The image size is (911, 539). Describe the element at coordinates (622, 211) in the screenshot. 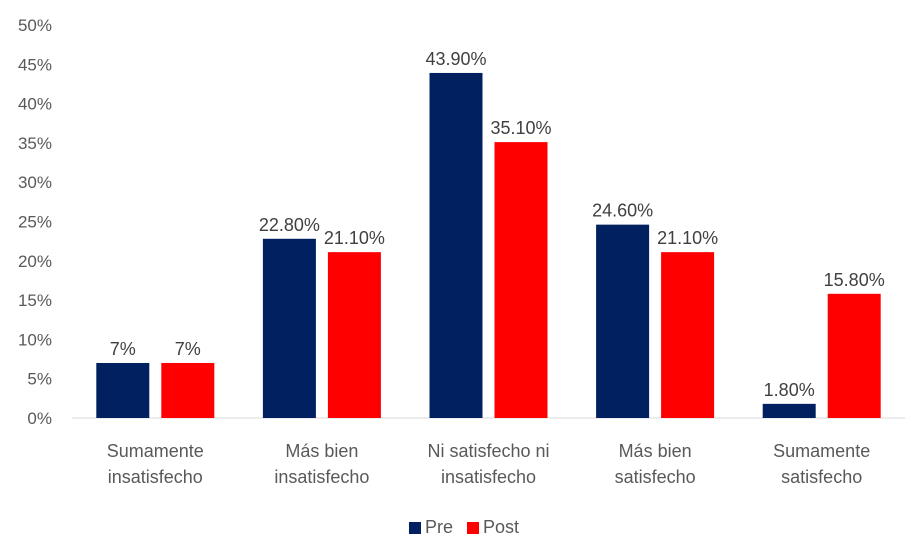

I see `data-label: 24.60%` at that location.